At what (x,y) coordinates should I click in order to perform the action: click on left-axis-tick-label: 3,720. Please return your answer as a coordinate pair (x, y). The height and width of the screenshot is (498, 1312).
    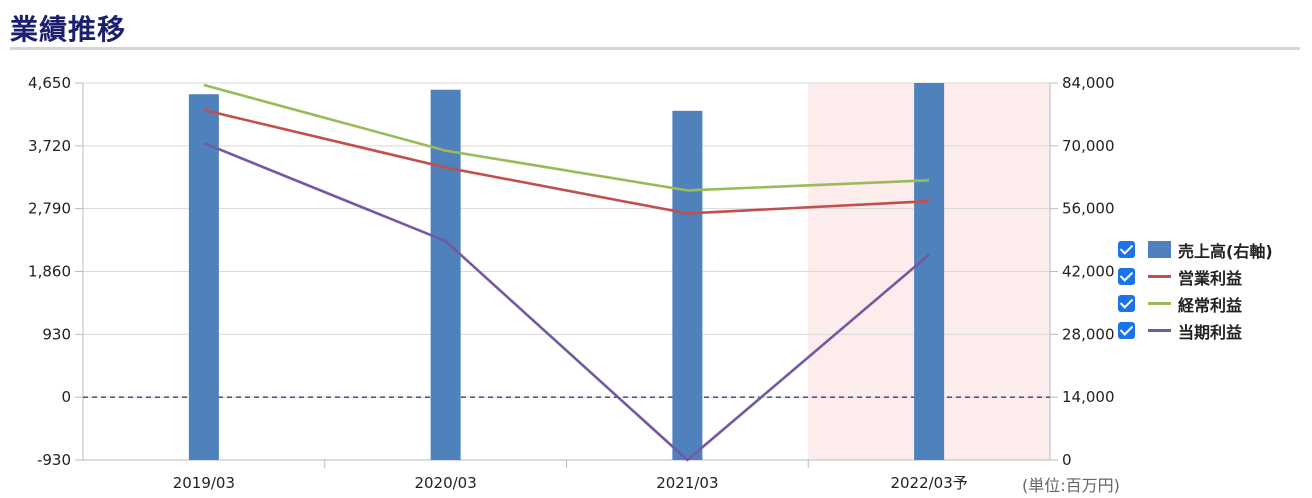
    Looking at the image, I should click on (49, 146).